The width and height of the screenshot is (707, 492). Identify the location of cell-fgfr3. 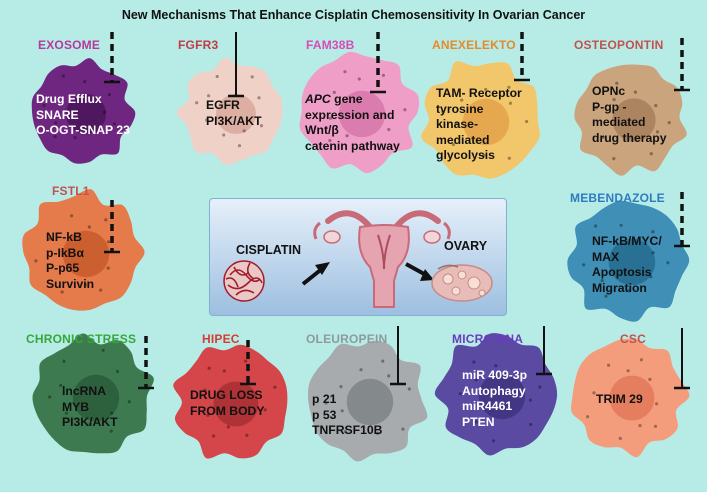
(229, 98).